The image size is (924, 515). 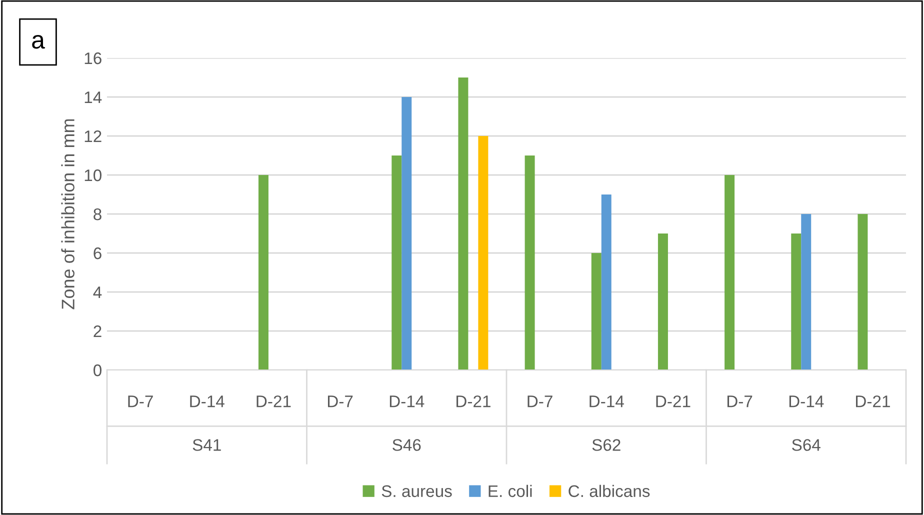 What do you see at coordinates (67, 214) in the screenshot?
I see `y-axis-title: Zone of inhibition in mm` at bounding box center [67, 214].